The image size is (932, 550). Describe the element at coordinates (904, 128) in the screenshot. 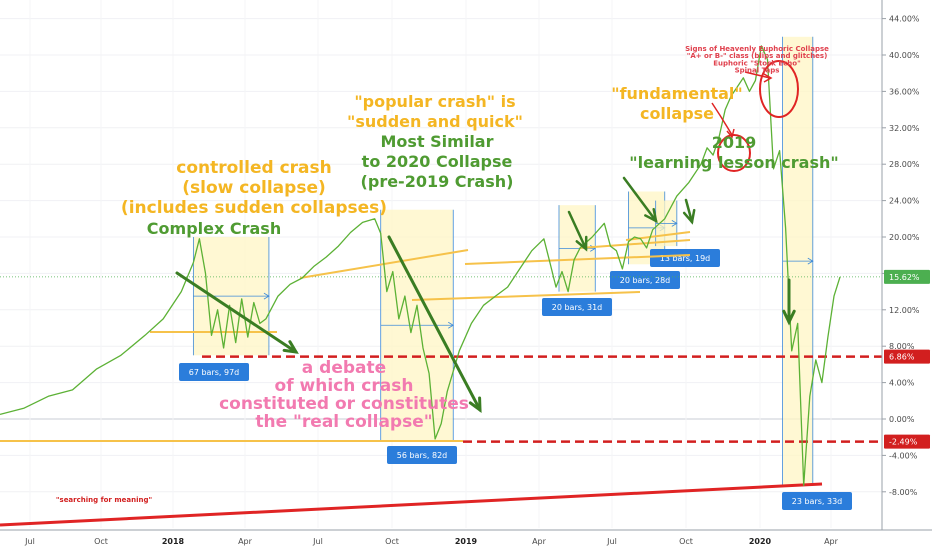

I see `y-tick-label: 32.00%` at that location.